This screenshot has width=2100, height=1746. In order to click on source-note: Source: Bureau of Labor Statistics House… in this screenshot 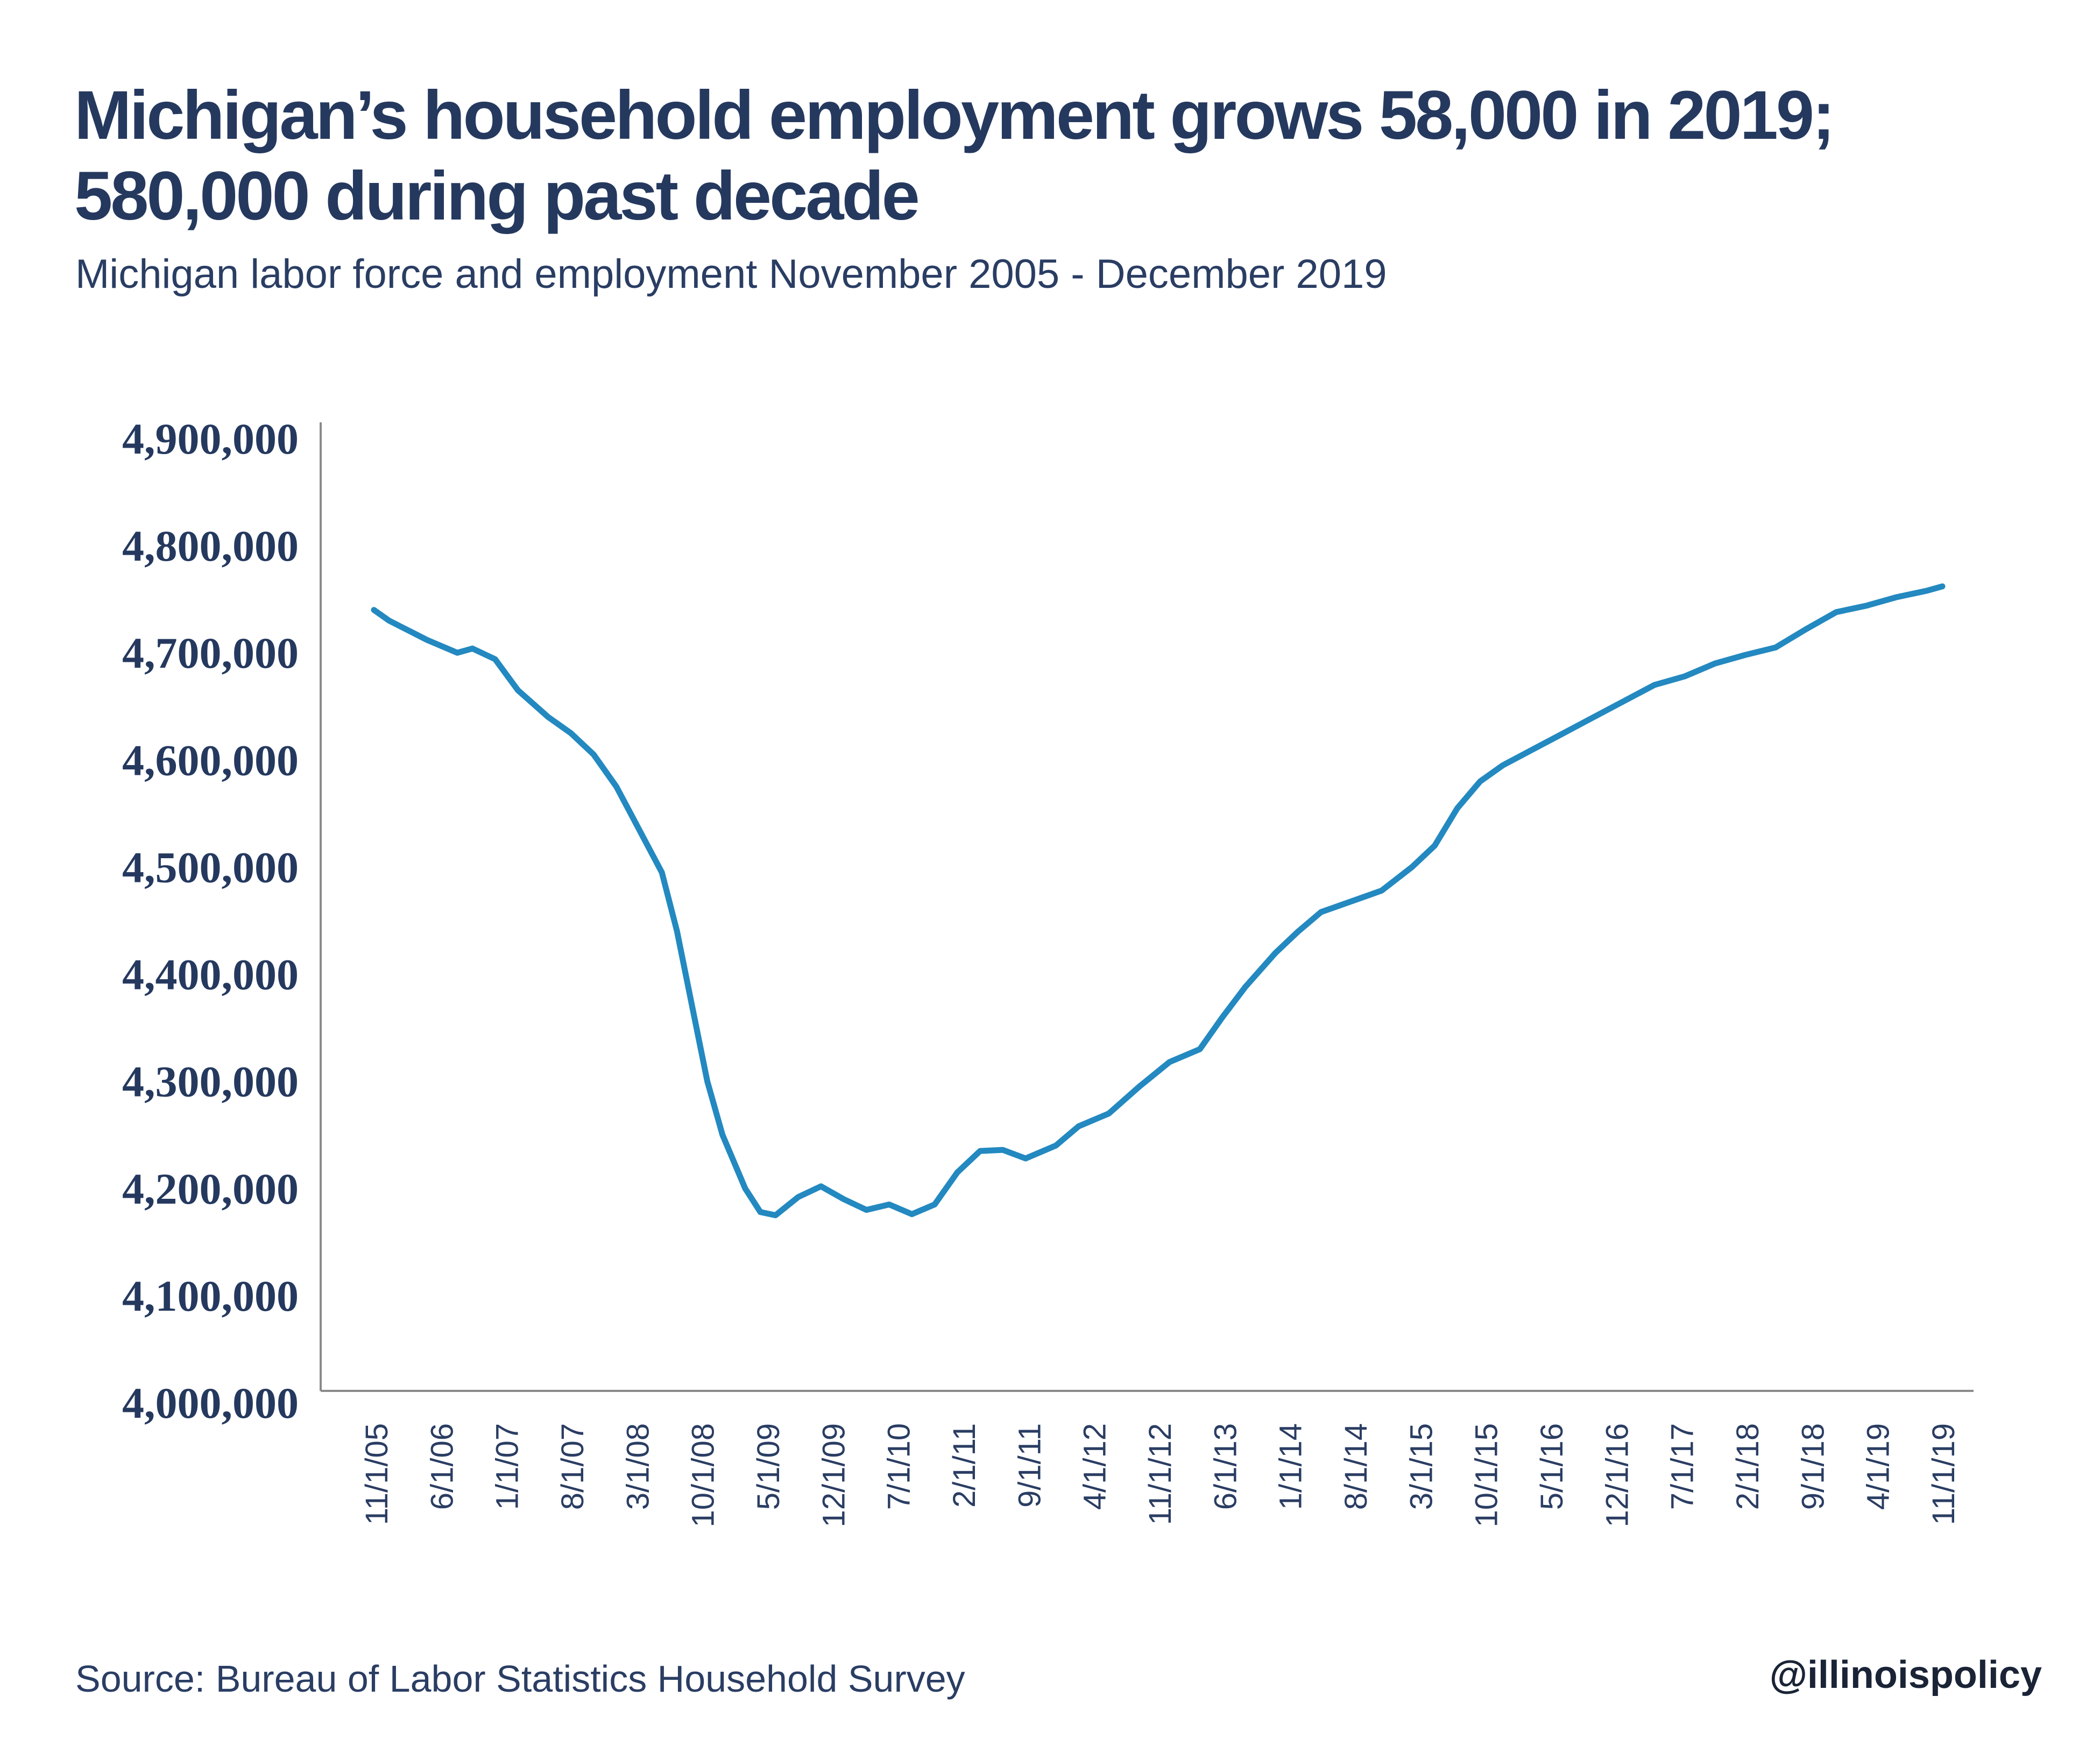, I will do `click(520, 1679)`.